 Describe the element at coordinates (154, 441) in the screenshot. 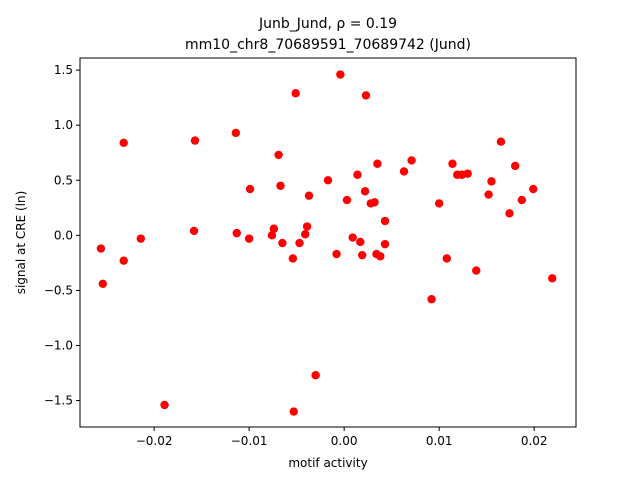

I see `x-tick-label: −0.02` at that location.